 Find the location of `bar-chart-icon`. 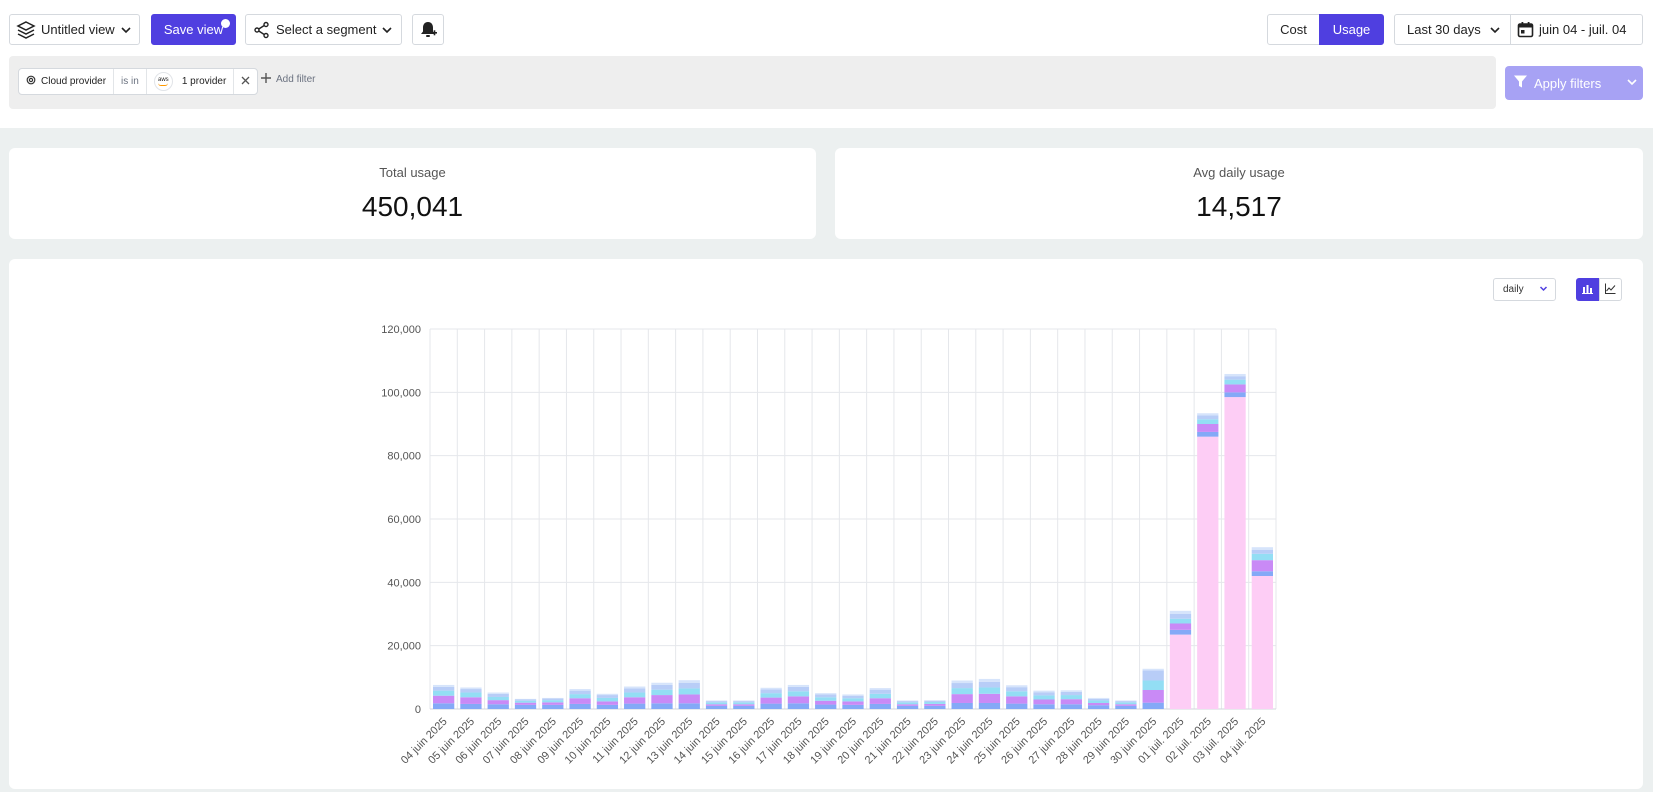

bar-chart-icon is located at coordinates (1587, 290).